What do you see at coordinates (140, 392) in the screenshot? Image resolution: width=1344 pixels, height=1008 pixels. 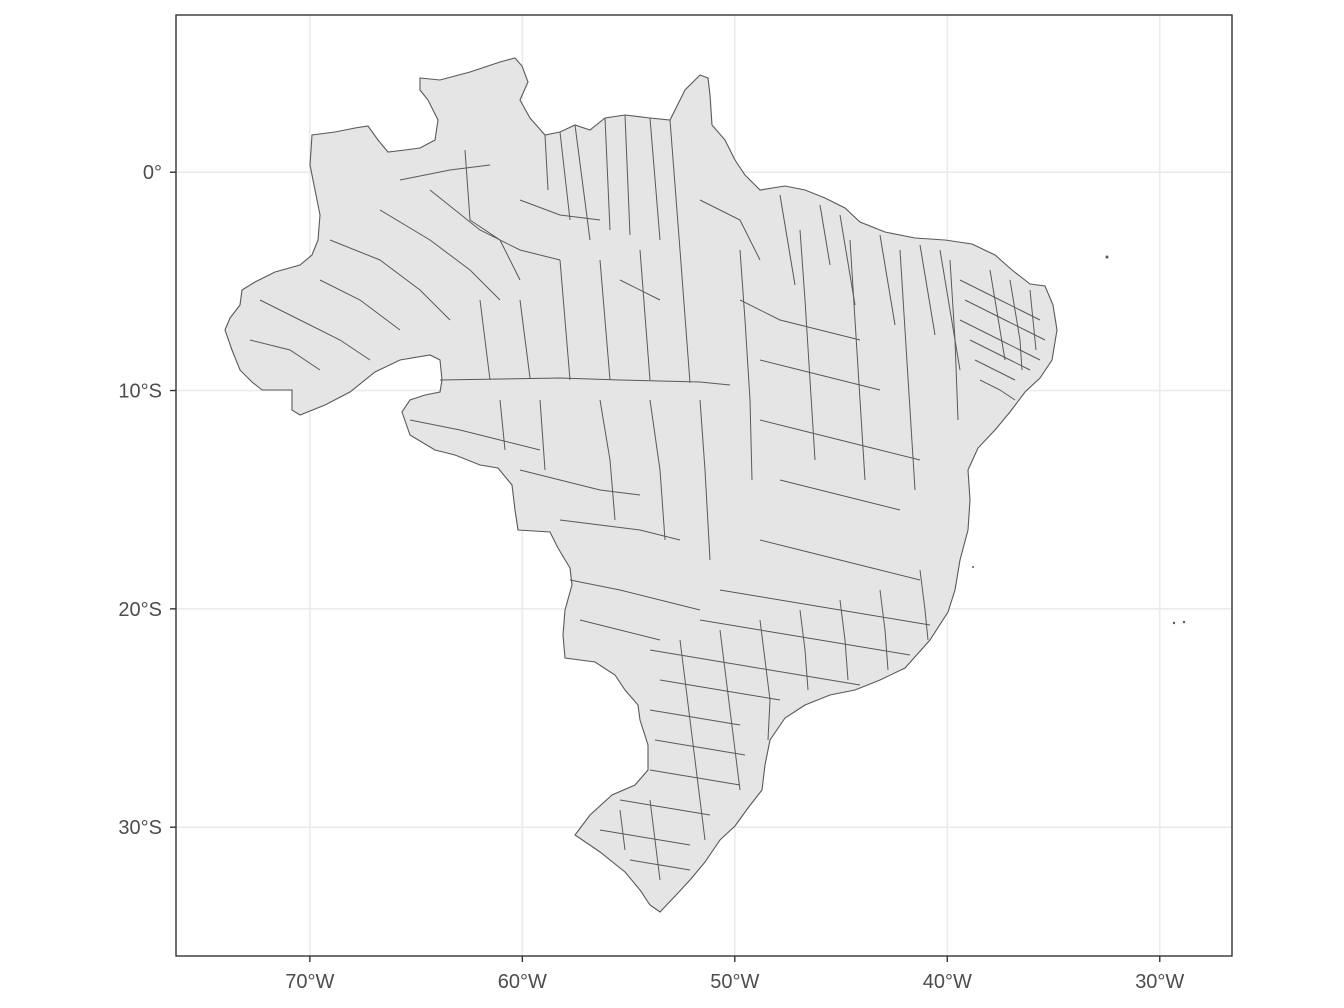 I see `y-tick-label: 10°S` at bounding box center [140, 392].